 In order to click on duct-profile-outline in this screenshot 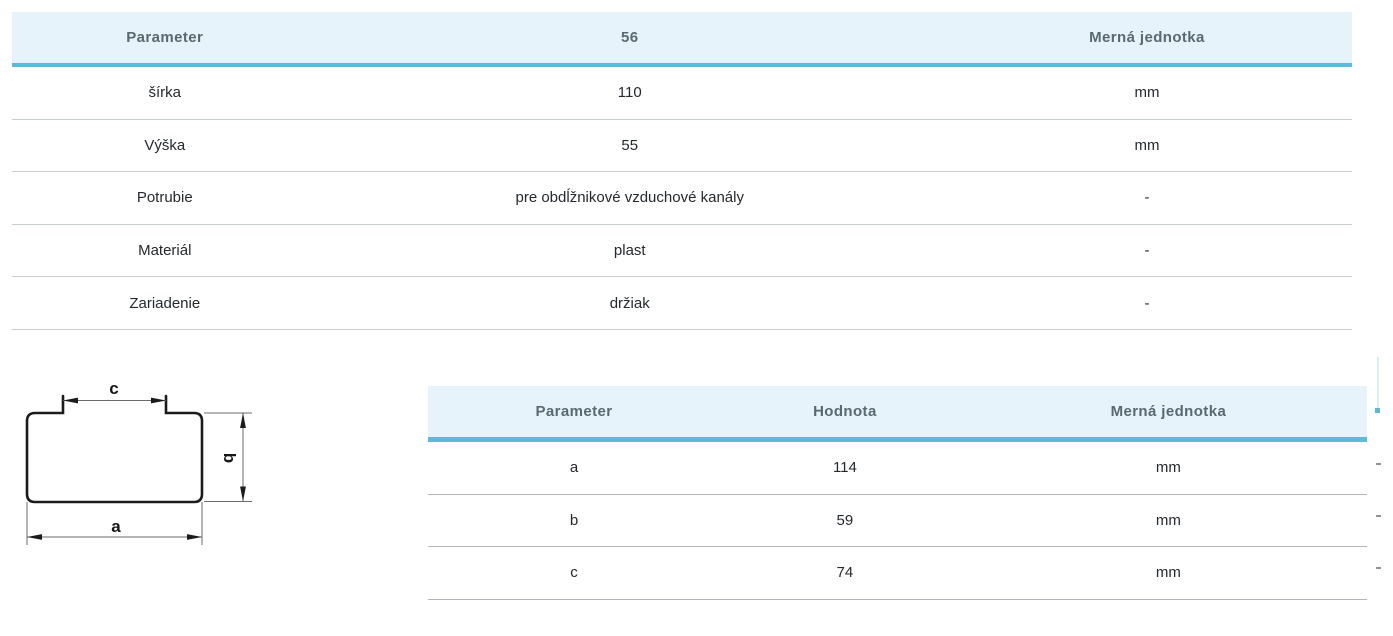, I will do `click(114, 449)`.